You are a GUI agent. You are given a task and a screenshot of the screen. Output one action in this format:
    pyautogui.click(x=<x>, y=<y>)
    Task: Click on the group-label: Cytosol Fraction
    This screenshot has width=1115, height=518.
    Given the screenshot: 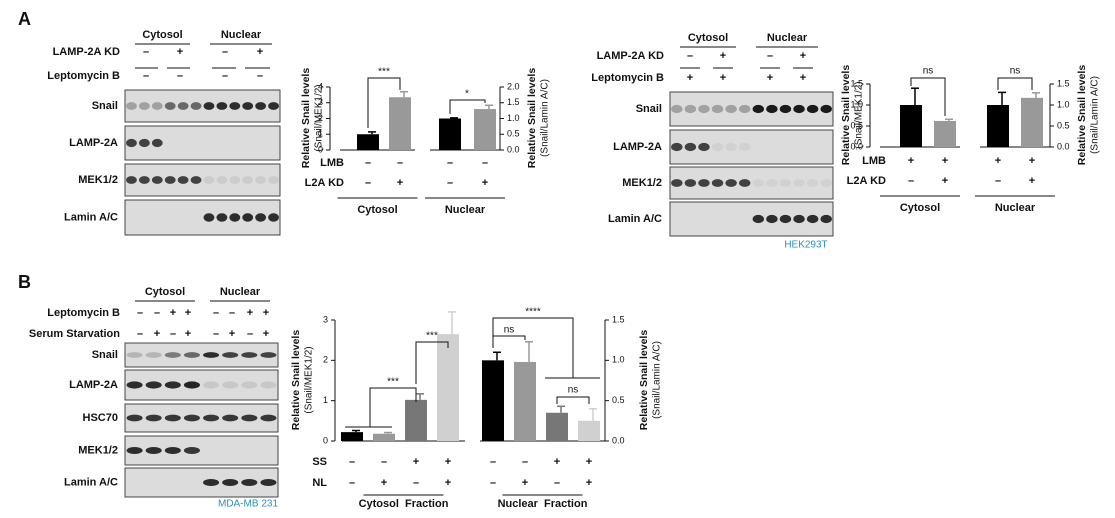 What is the action you would take?
    pyautogui.click(x=404, y=504)
    